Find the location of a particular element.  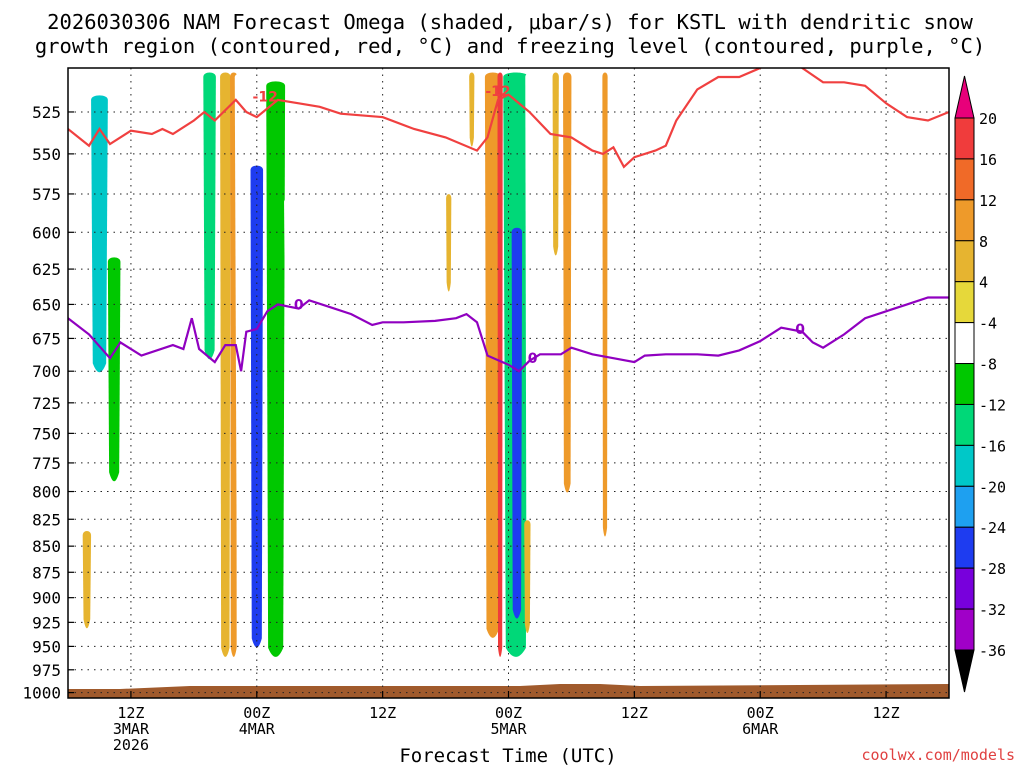

y-tick-label: 1000 is located at coordinates (41, 693).